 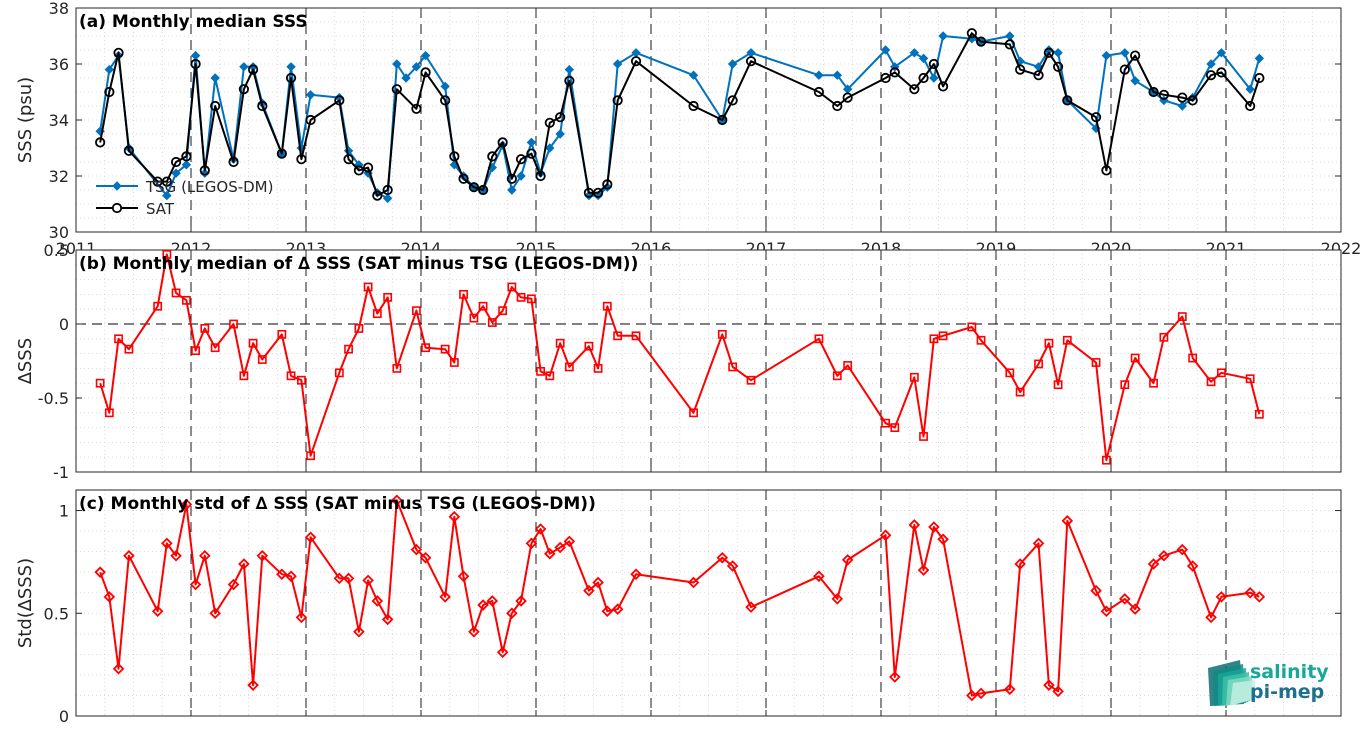 What do you see at coordinates (25, 603) in the screenshot?
I see `panel-c-ylabel: Std(∆SSS)` at bounding box center [25, 603].